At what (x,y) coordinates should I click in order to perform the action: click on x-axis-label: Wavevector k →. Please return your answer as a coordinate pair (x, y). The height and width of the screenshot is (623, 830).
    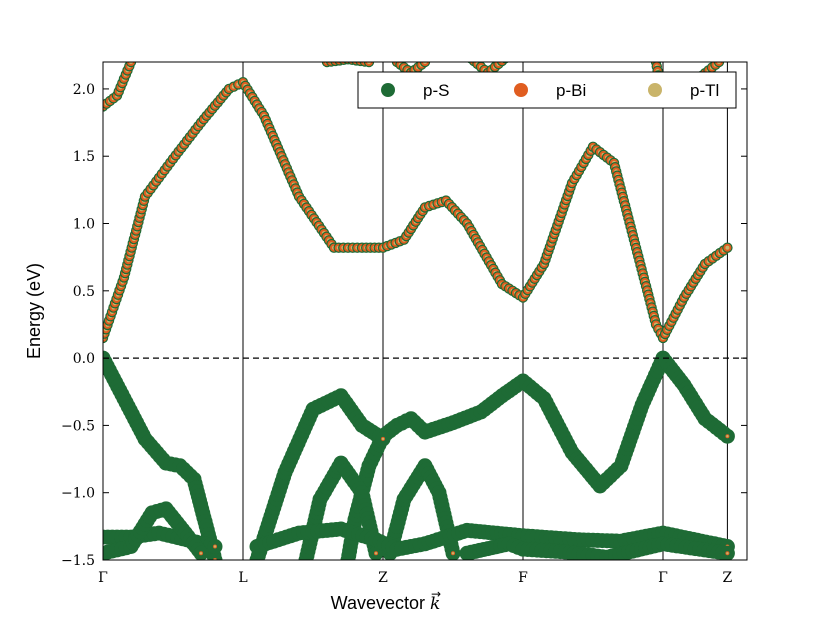
    Looking at the image, I should click on (386, 600).